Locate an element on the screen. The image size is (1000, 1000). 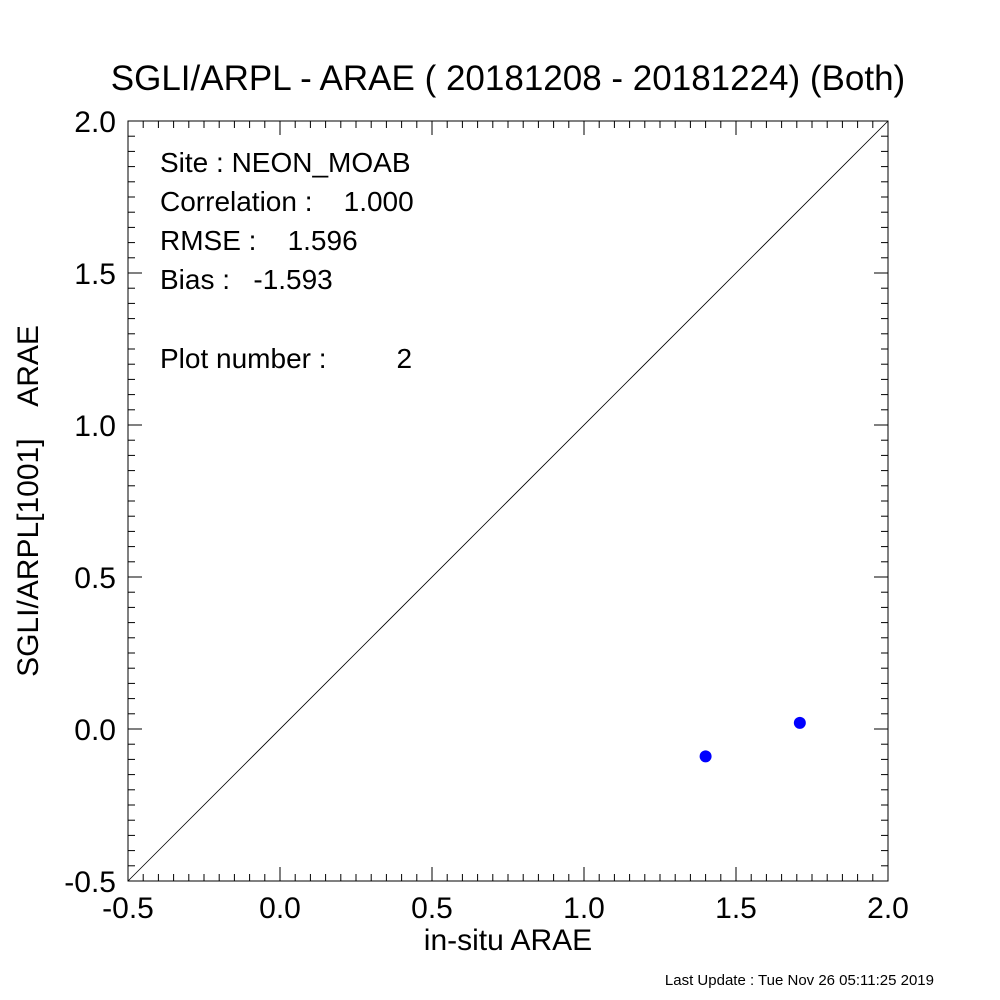
site-label: Site : NEON_MOAB is located at coordinates (285, 162).